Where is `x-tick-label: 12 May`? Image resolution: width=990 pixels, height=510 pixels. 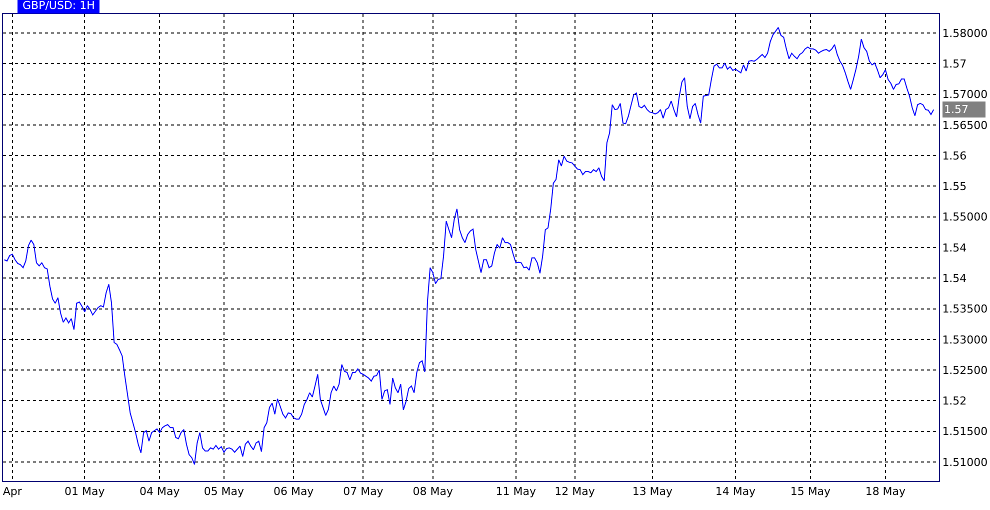 x-tick-label: 12 May is located at coordinates (575, 491).